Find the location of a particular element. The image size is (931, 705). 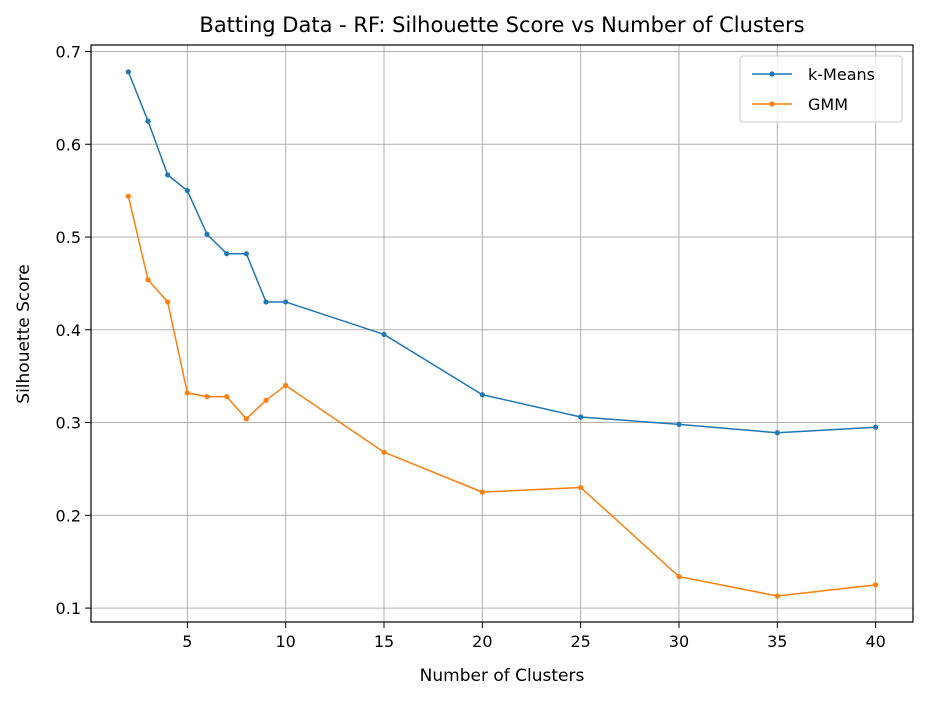

legend-marker-k-means is located at coordinates (772, 74).